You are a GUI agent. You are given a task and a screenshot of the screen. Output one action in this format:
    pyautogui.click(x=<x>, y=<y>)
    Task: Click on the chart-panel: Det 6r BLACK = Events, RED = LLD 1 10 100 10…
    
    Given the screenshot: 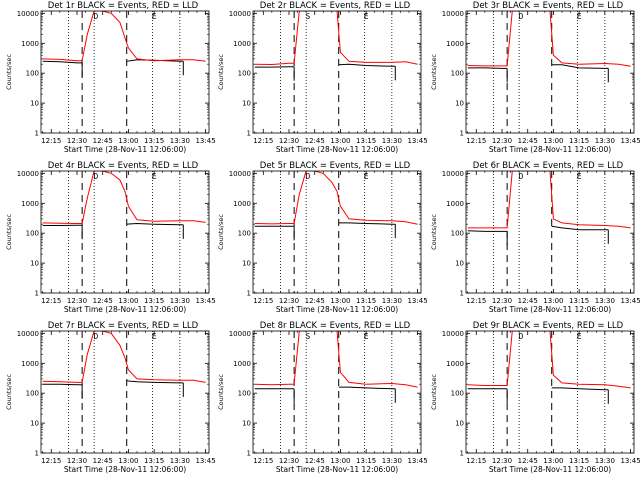 What is the action you would take?
    pyautogui.click(x=535, y=237)
    